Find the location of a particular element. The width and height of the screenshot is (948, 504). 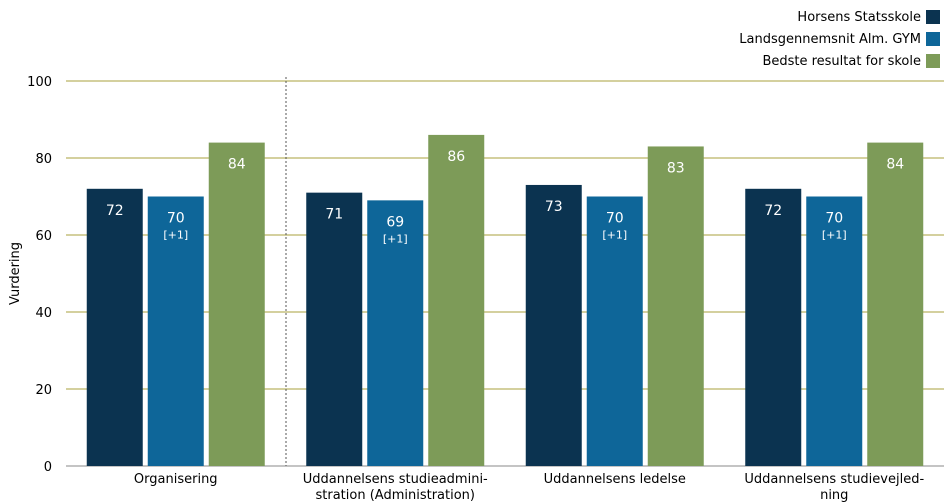

legend-label: Bedste resultat for skole is located at coordinates (841, 61).